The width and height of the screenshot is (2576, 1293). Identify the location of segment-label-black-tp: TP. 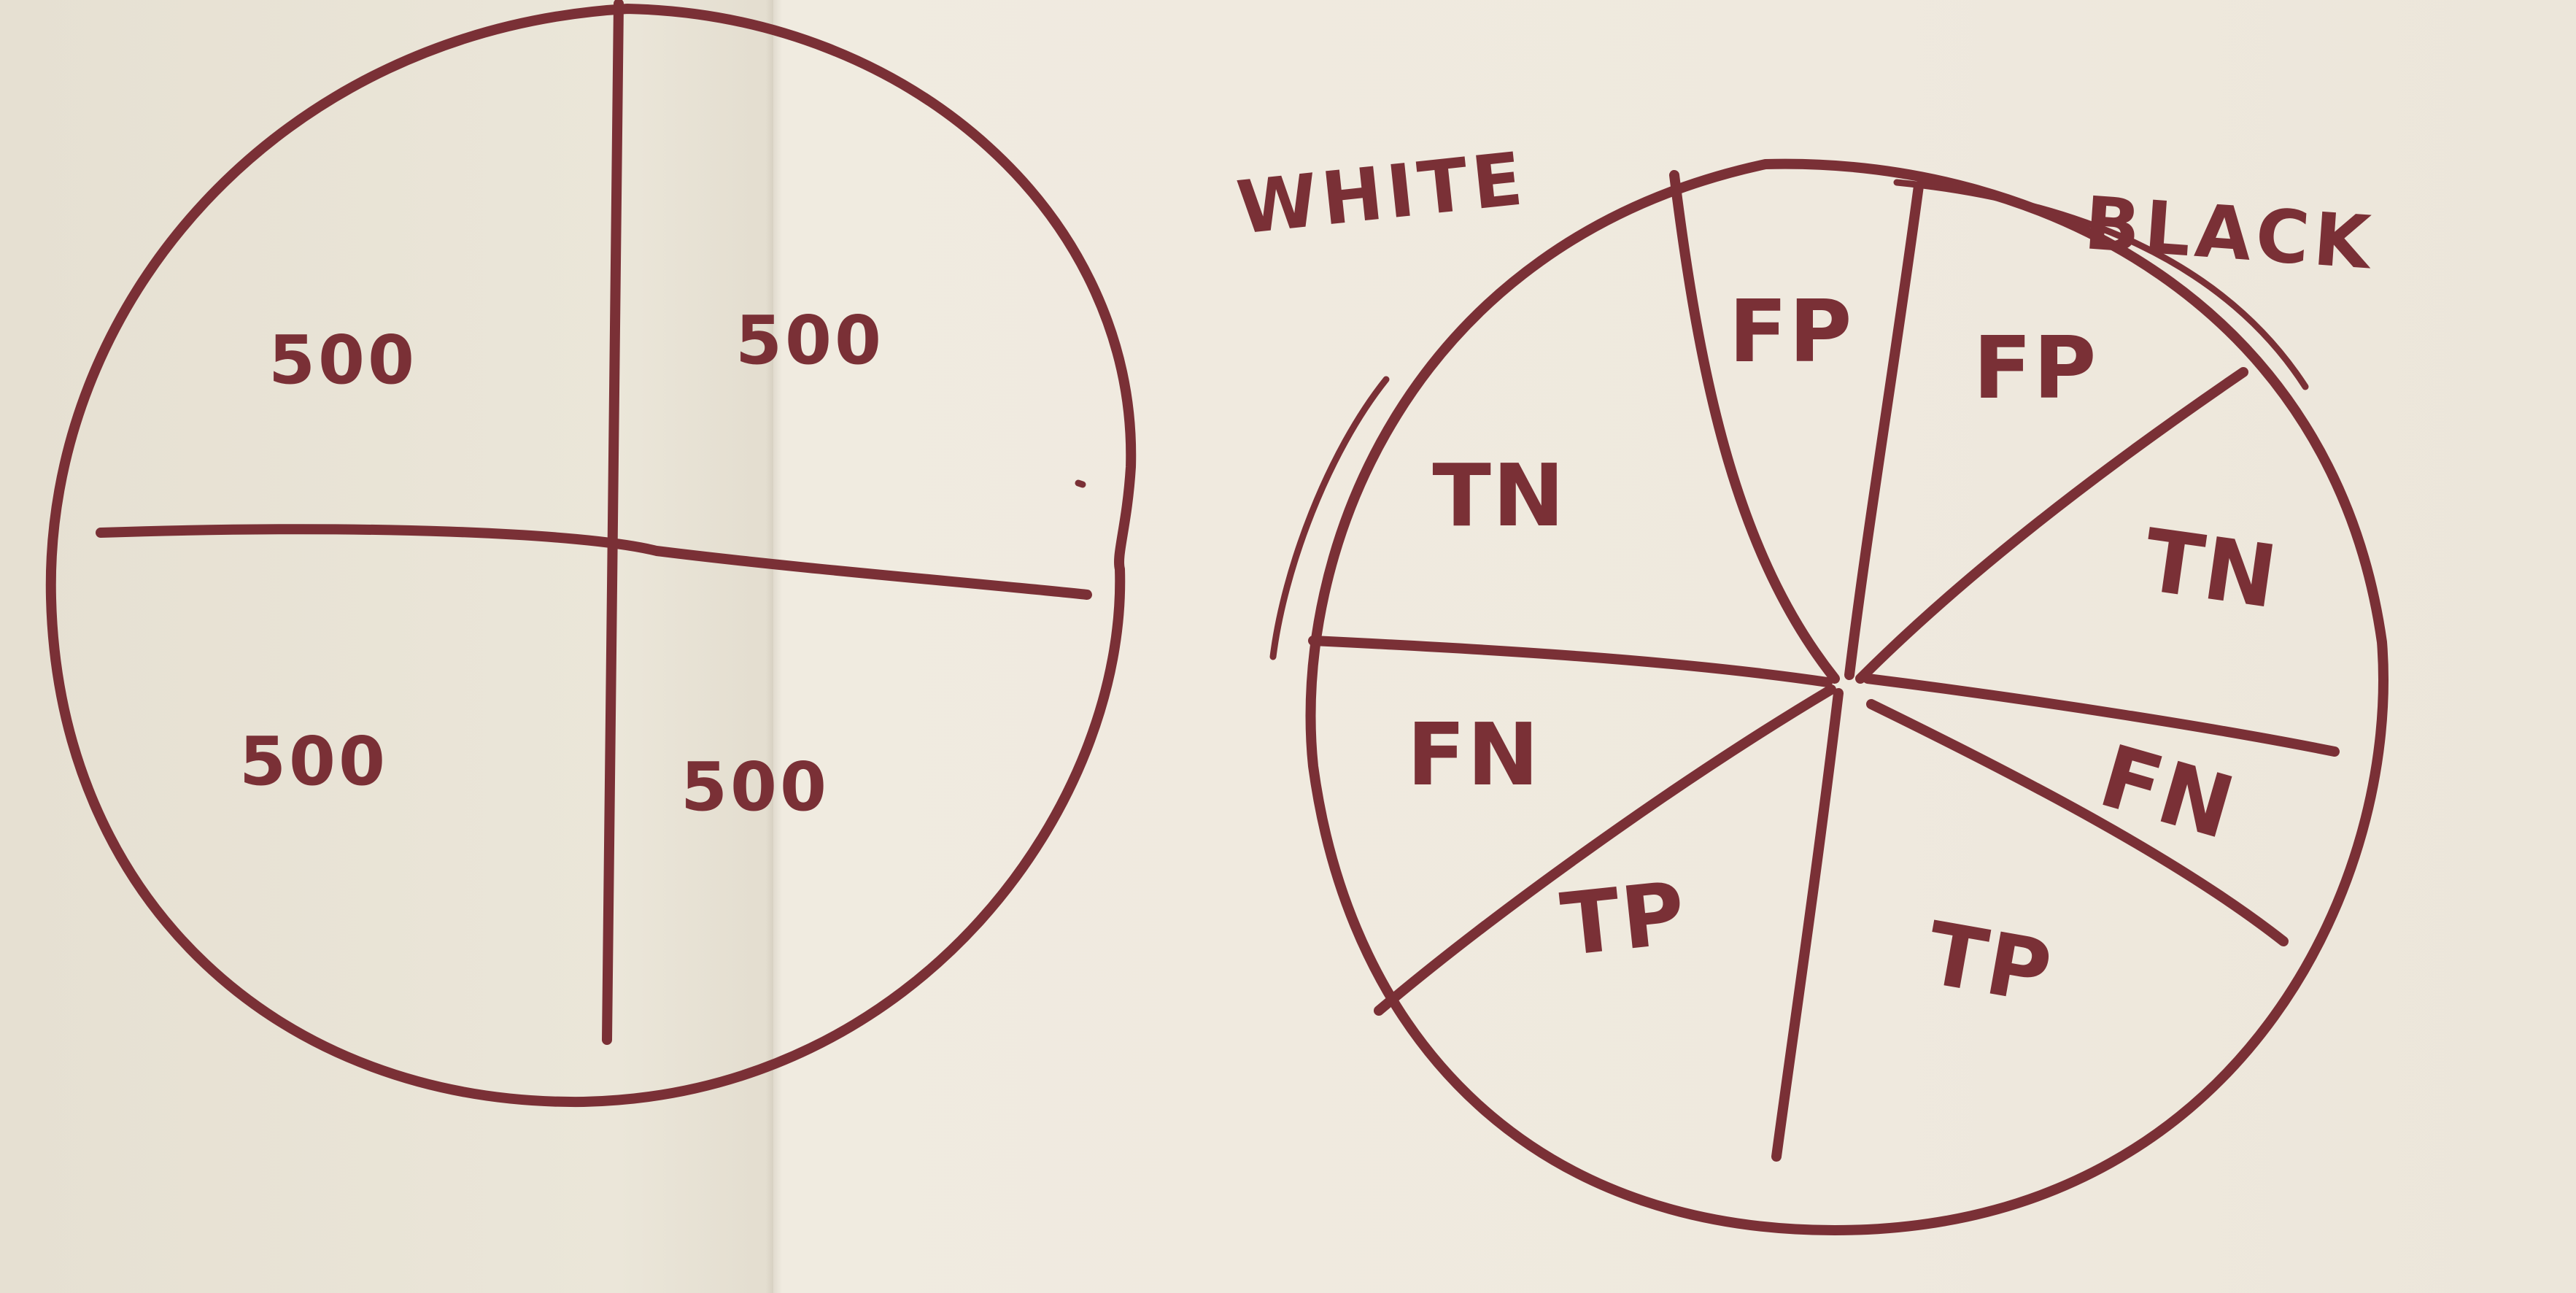
(1989, 963).